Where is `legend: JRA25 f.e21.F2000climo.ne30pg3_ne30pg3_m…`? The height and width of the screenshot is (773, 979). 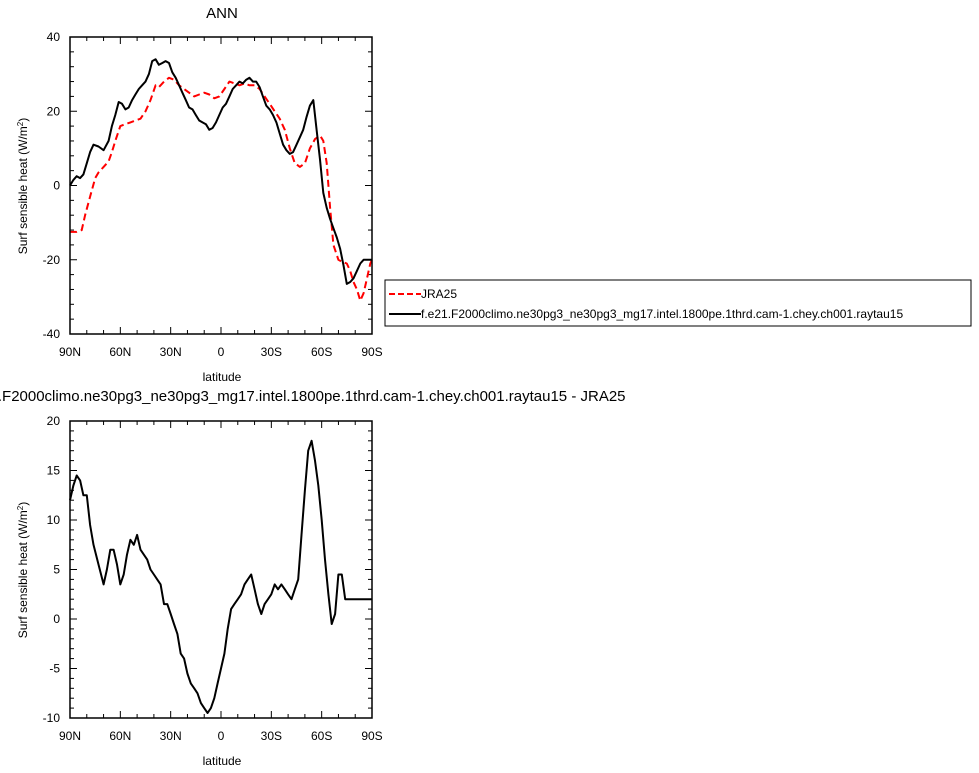
legend: JRA25 f.e21.F2000climo.ne30pg3_ne30pg3_m… is located at coordinates (678, 303).